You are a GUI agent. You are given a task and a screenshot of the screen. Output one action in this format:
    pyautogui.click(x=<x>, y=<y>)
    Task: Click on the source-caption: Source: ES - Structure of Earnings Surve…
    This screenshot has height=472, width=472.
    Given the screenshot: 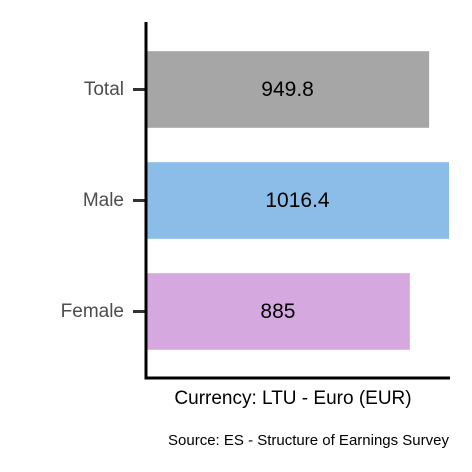 What is the action you would take?
    pyautogui.click(x=308, y=440)
    